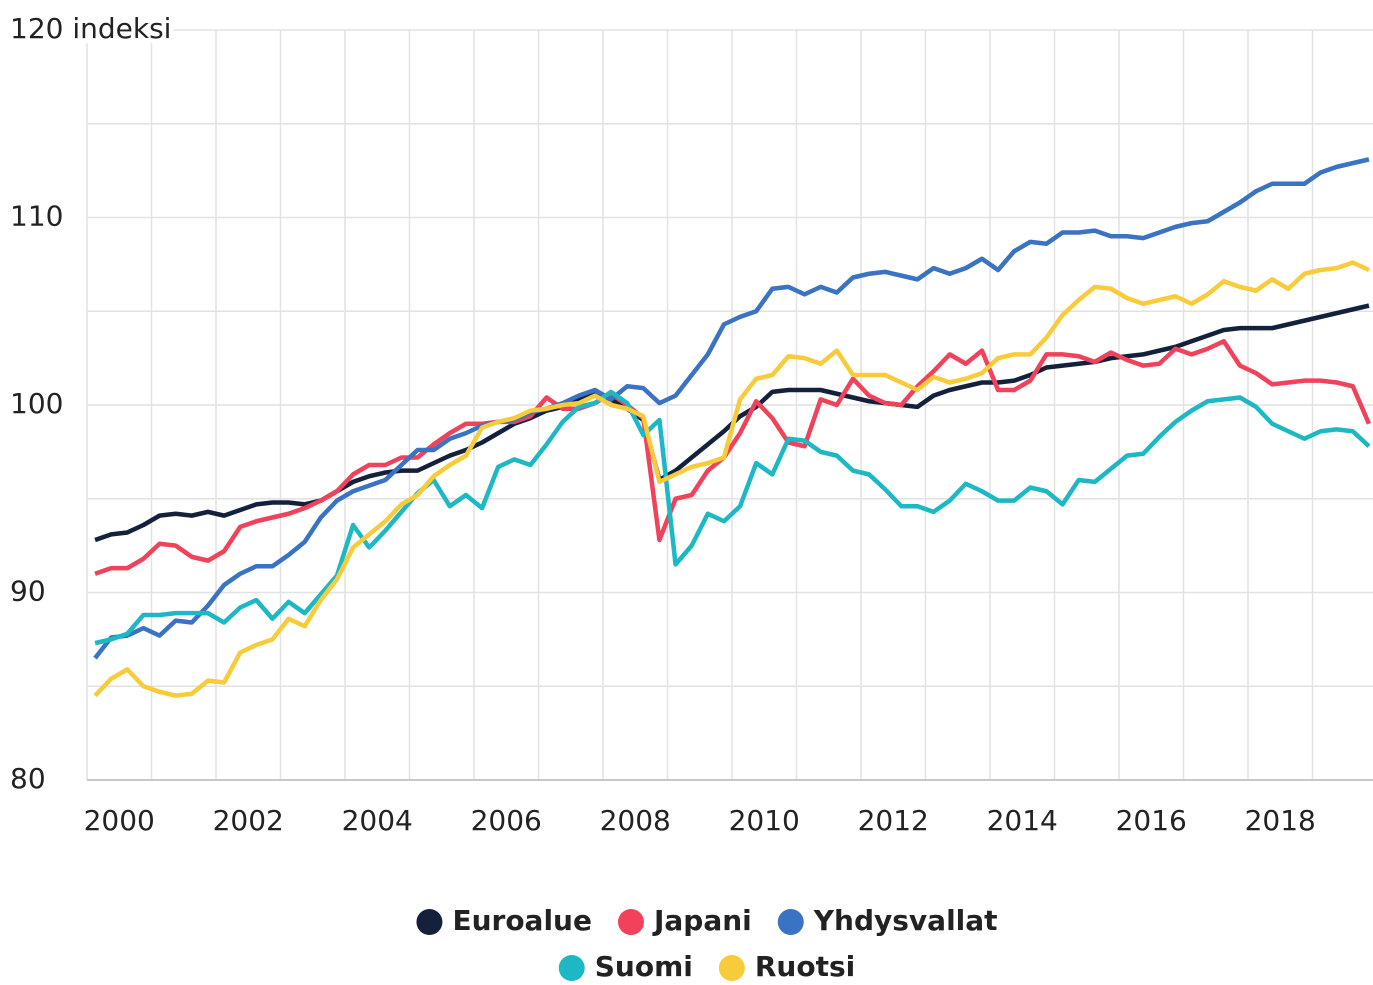  Describe the element at coordinates (522, 920) in the screenshot. I see `legend-label: Euroalue` at that location.